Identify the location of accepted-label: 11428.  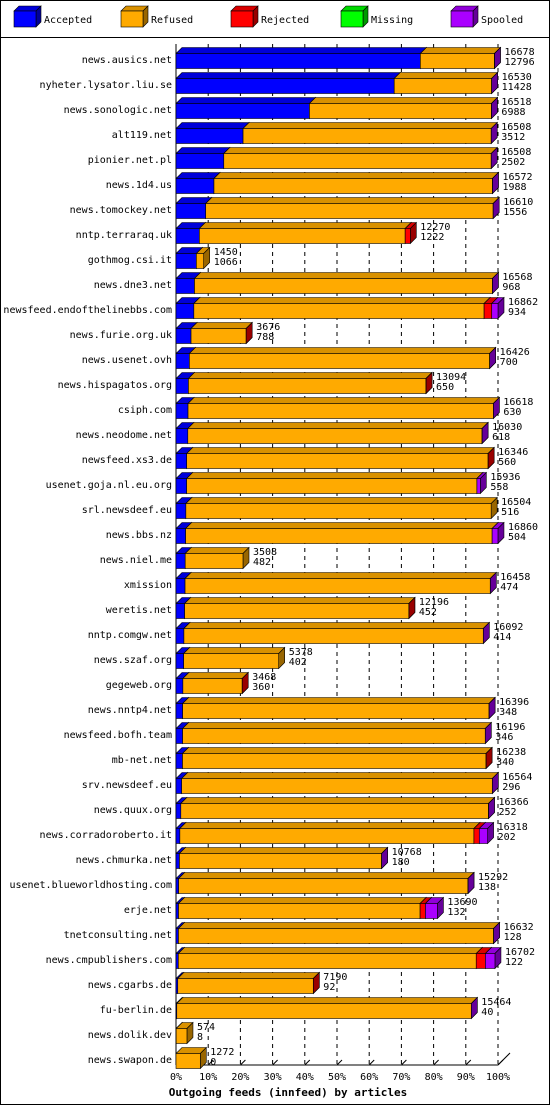
(517, 87).